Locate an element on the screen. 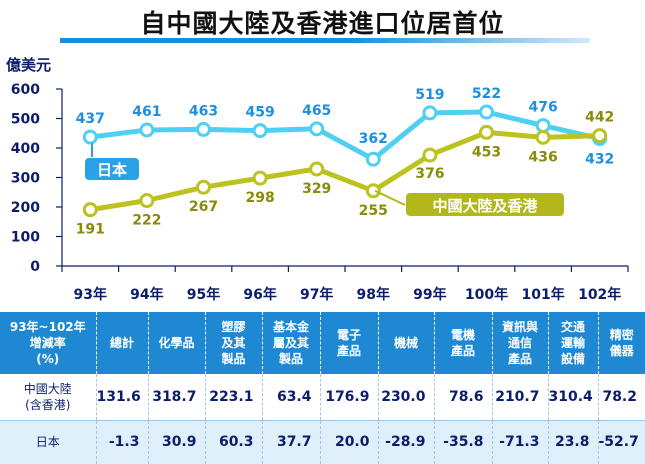 The width and height of the screenshot is (645, 464). table-cell: 223.1 is located at coordinates (234, 397).